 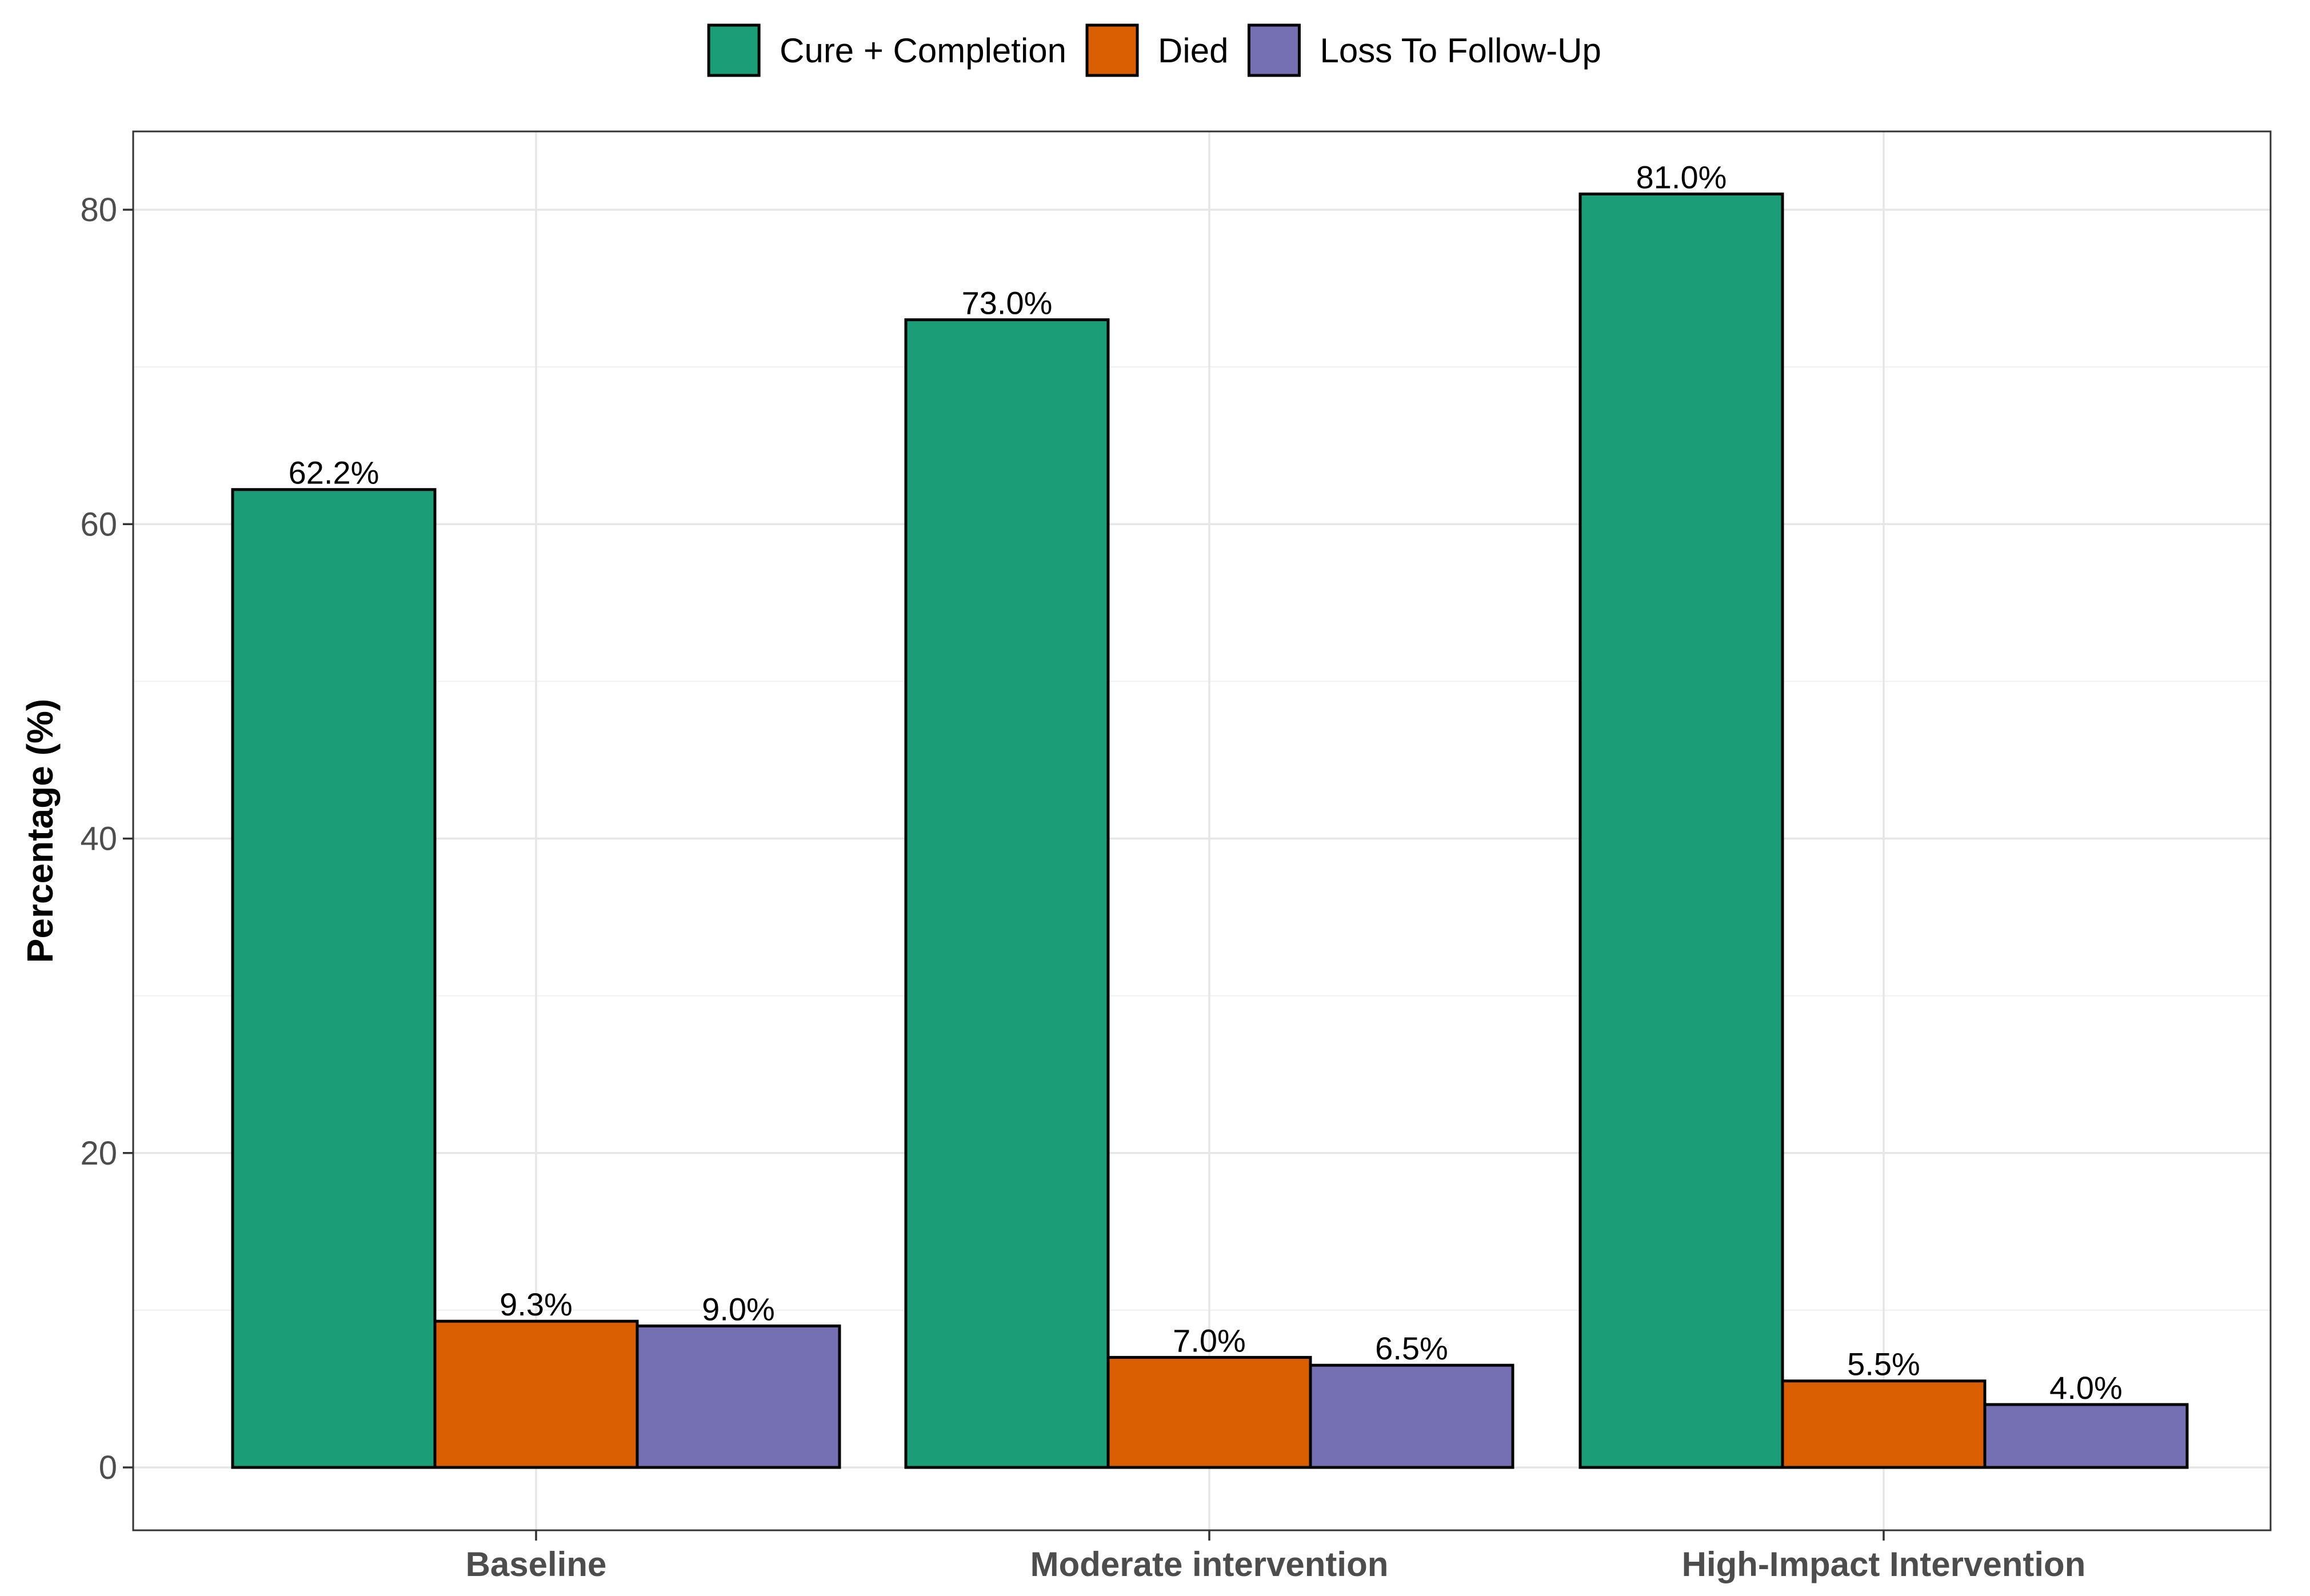 What do you see at coordinates (1209, 1564) in the screenshot?
I see `x-tick-label: Moderate intervention` at bounding box center [1209, 1564].